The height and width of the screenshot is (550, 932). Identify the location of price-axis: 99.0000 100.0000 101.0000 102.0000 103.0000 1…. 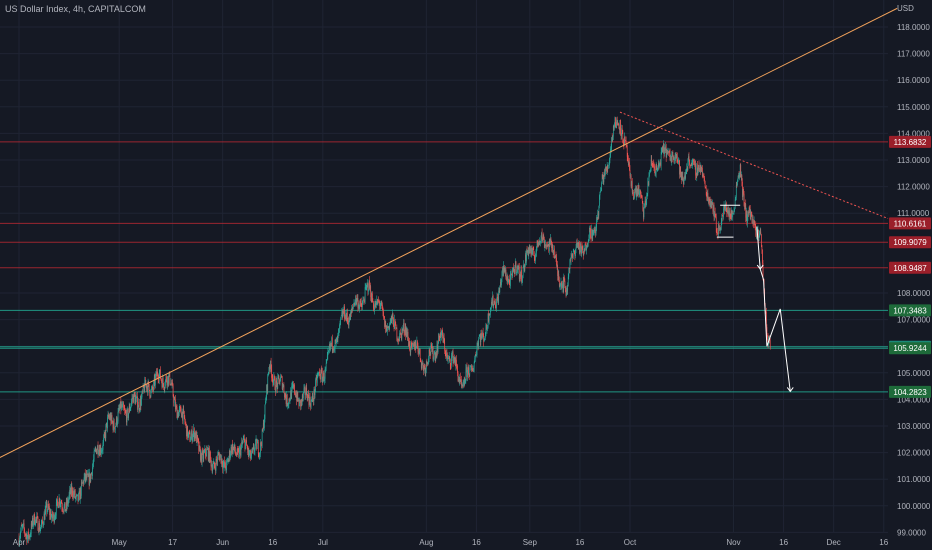
(914, 280).